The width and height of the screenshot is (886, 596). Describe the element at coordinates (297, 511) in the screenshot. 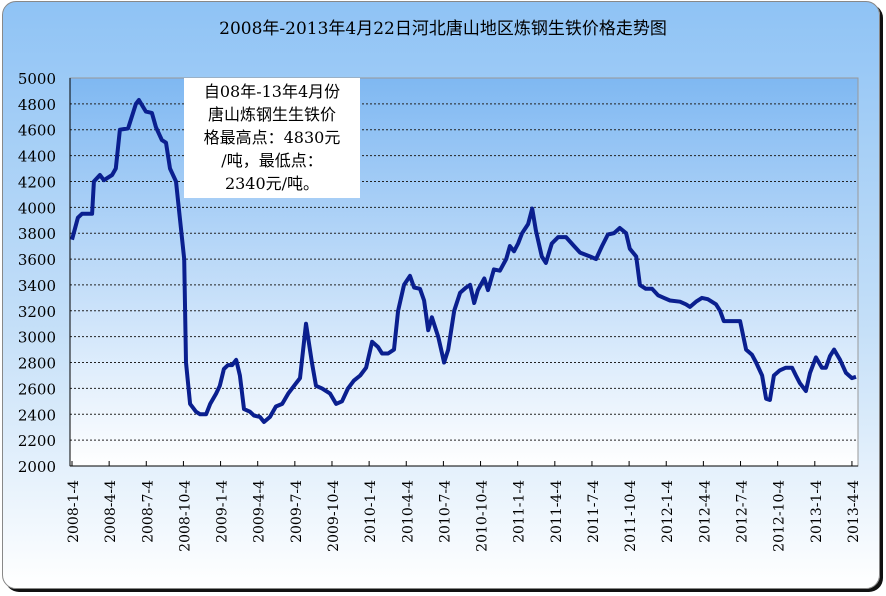

I see `x-tick-label: 2009-7-4` at that location.